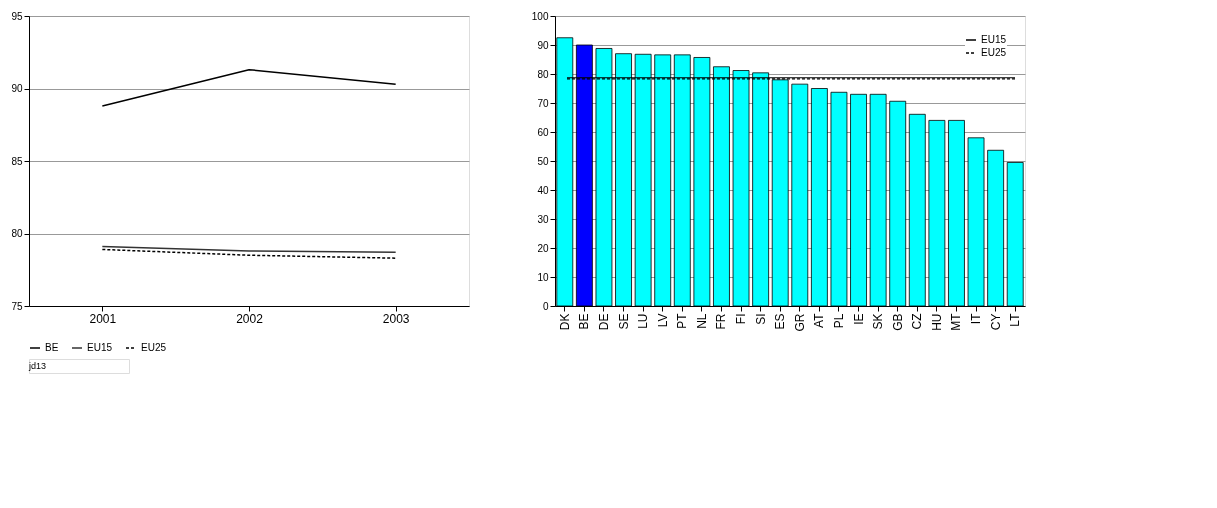  I want to click on x-tick-label: AT, so click(819, 320).